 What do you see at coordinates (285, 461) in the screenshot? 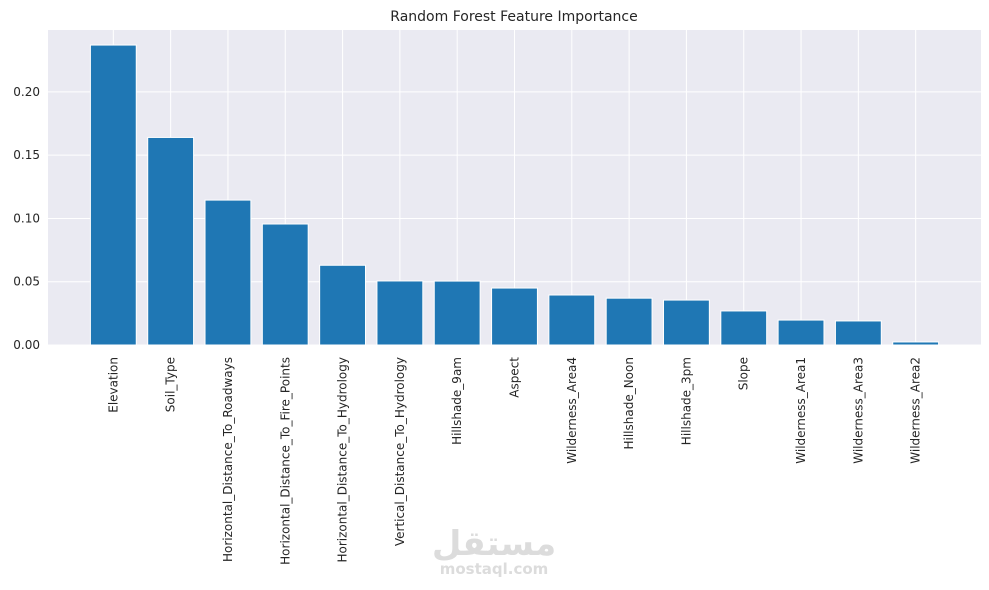
I see `x-tick-label: Horizontal_Distance_To_Fire_Points` at bounding box center [285, 461].